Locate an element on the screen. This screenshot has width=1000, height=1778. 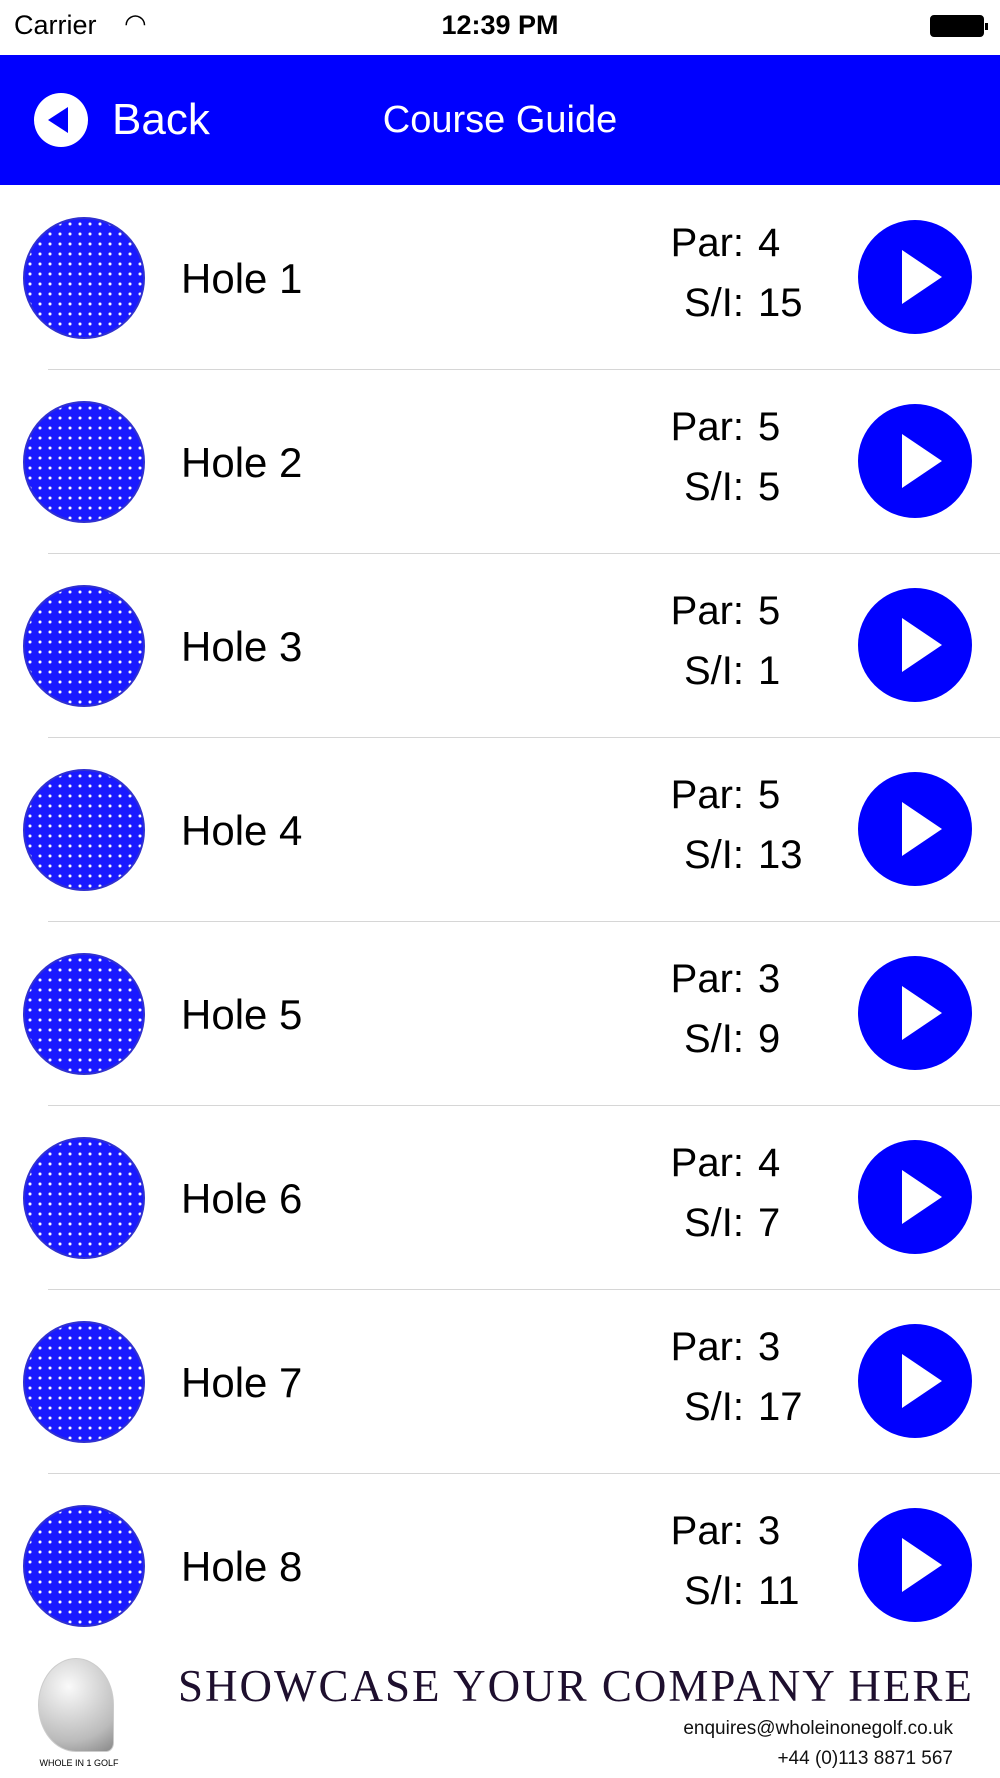
status-time: 12:39 PM is located at coordinates (500, 25).